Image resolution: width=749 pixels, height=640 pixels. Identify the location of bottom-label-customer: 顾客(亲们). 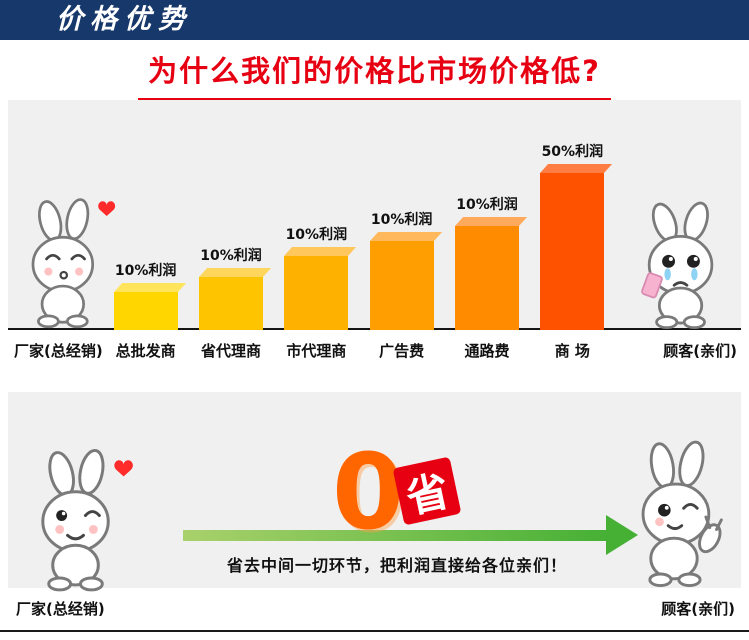
(698, 609).